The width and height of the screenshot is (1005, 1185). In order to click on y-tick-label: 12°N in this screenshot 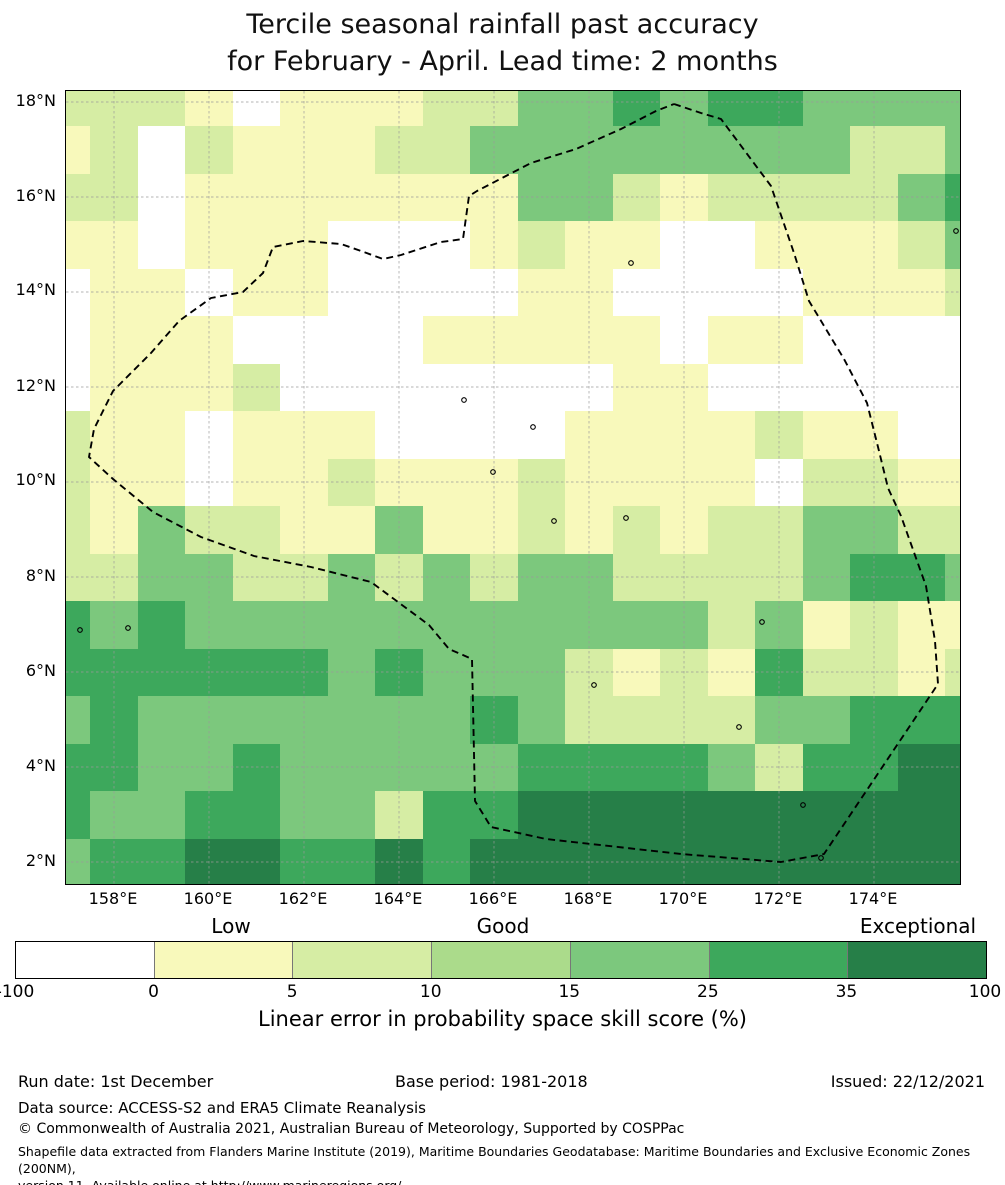, I will do `click(35, 385)`.